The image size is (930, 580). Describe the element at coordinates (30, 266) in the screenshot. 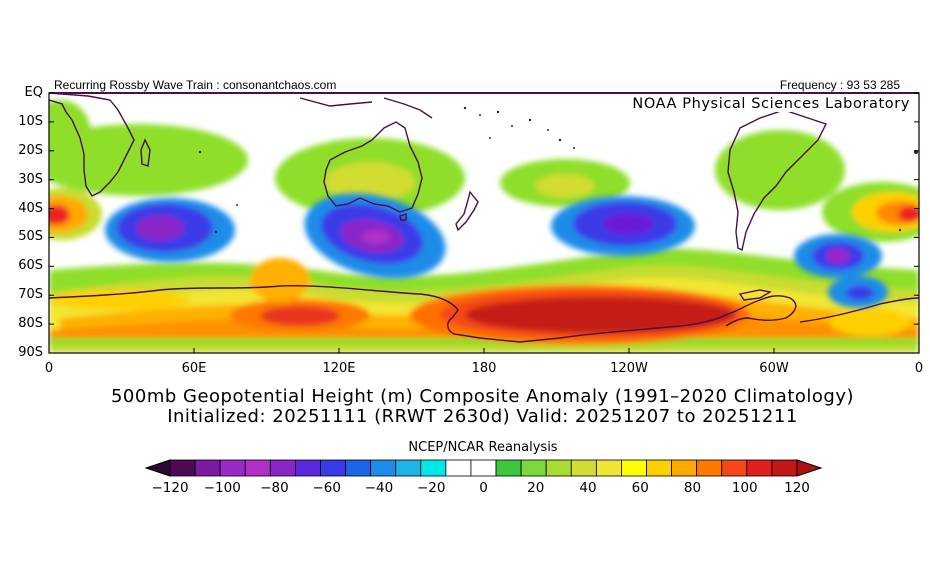

I see `latitude-label: 60S` at that location.